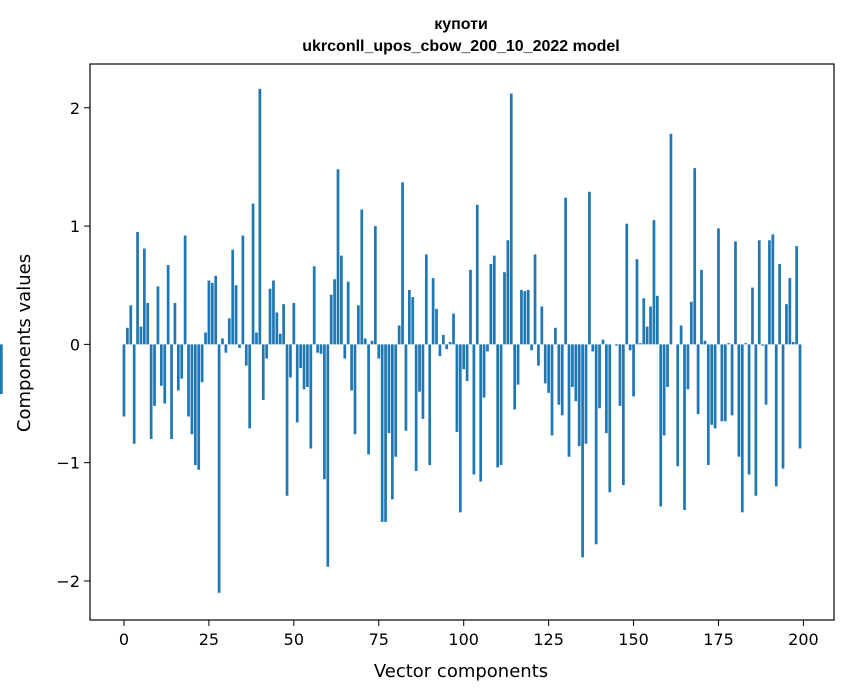 This screenshot has width=847, height=696. I want to click on x-tick-label: 200, so click(803, 639).